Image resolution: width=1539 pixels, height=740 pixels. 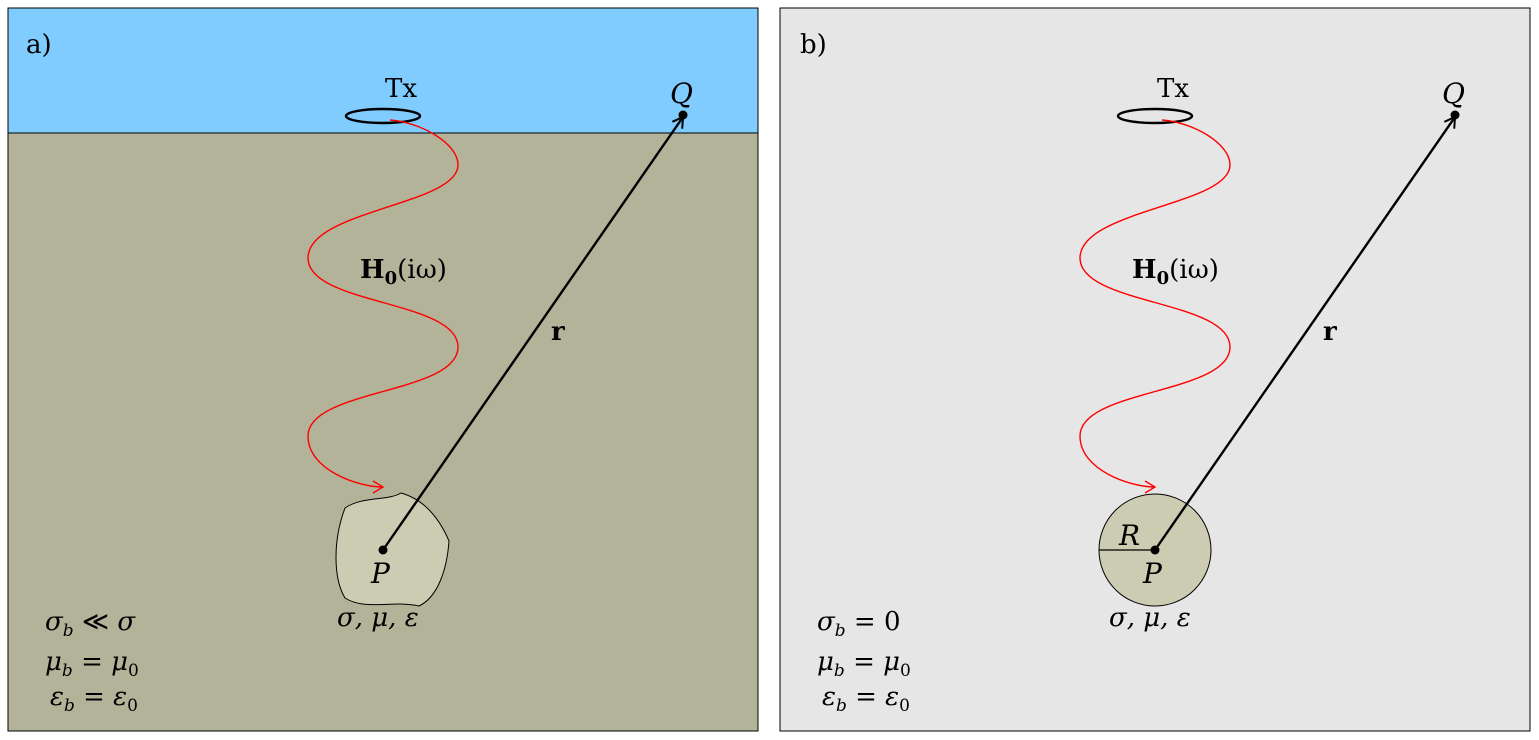 What do you see at coordinates (392, 549) in the screenshot?
I see `conductive-body` at bounding box center [392, 549].